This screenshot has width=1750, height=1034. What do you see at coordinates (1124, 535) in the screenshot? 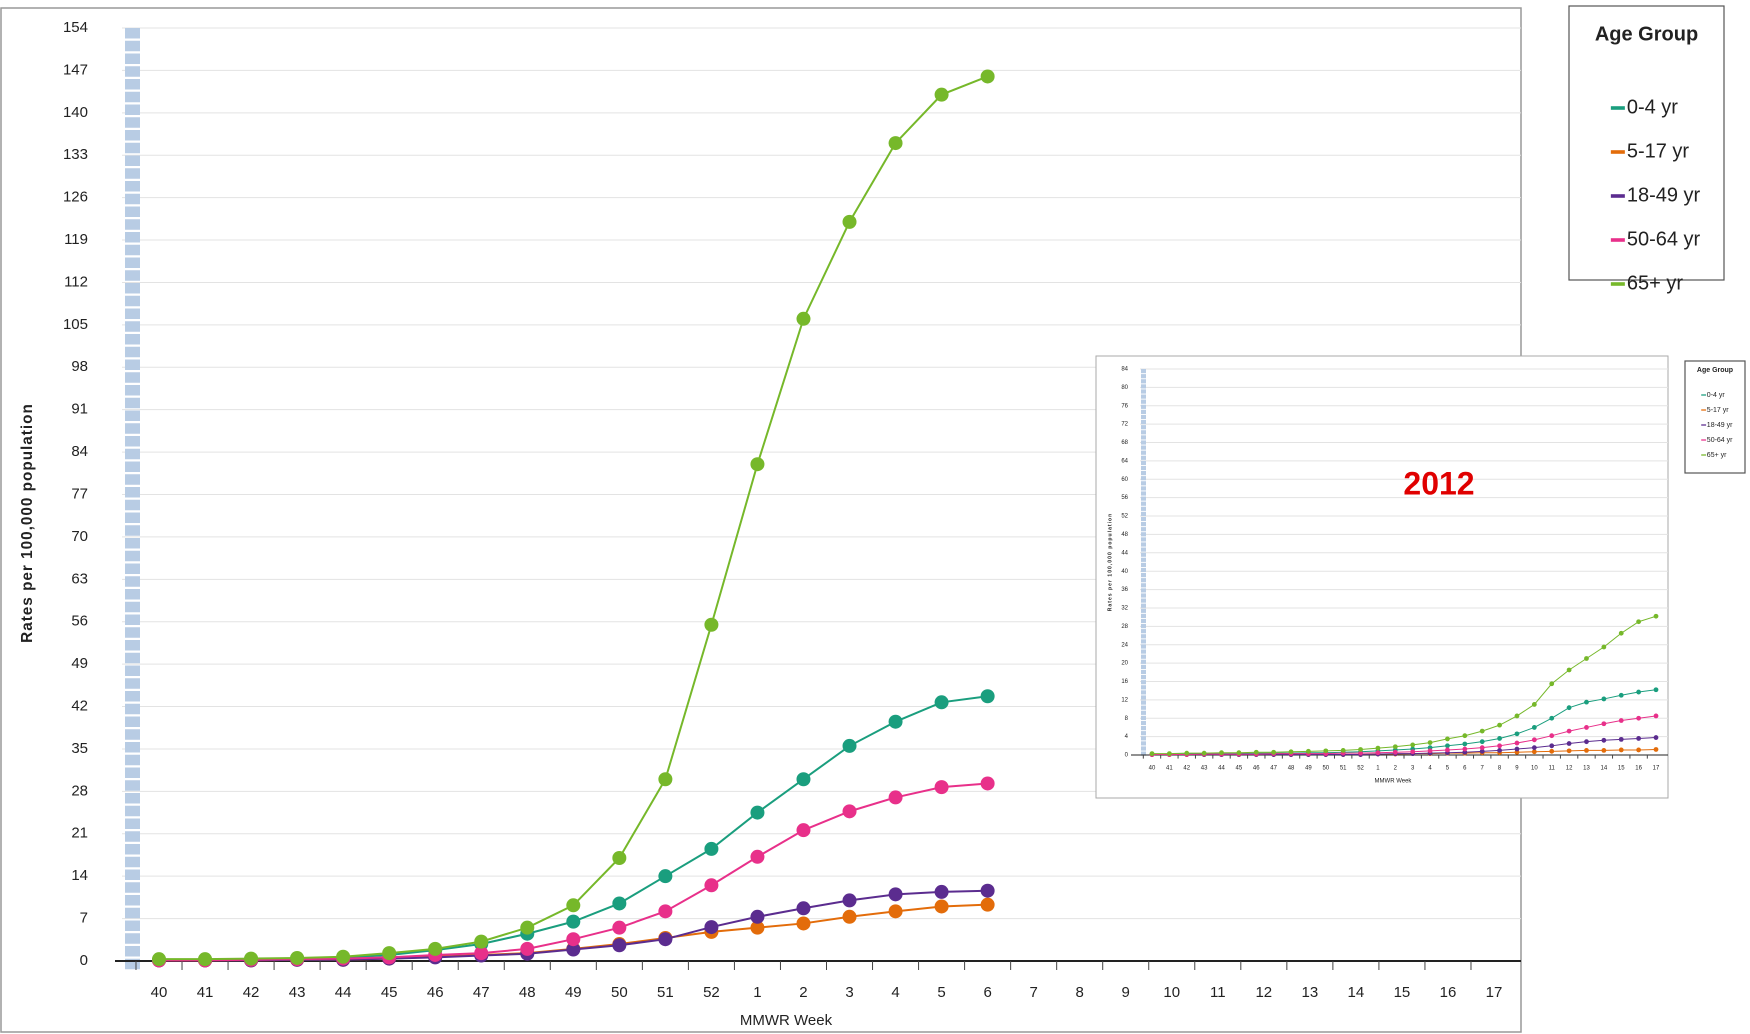
I see `y-tick-label: 48` at bounding box center [1124, 535].